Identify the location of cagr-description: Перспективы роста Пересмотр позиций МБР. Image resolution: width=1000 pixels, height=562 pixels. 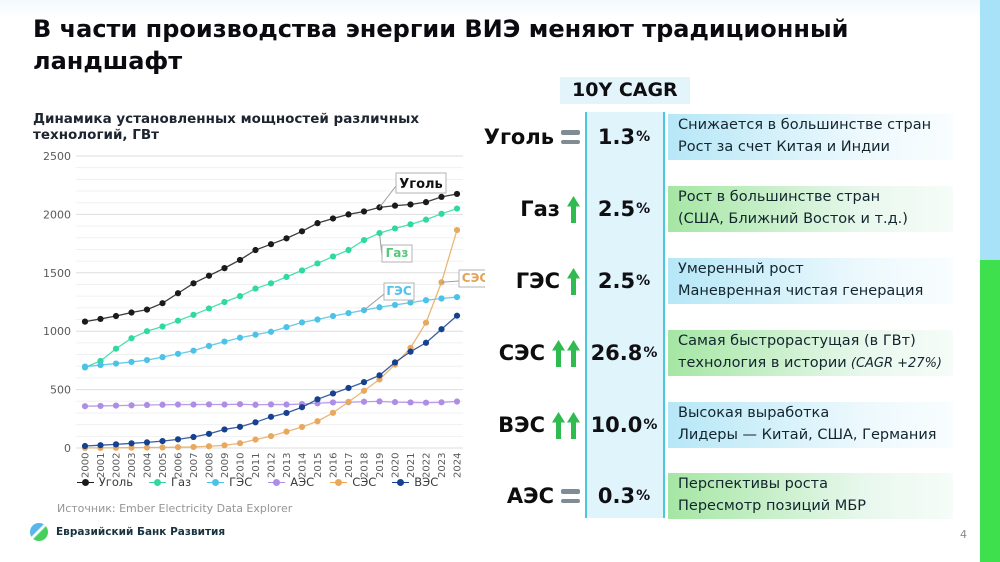
(810, 496).